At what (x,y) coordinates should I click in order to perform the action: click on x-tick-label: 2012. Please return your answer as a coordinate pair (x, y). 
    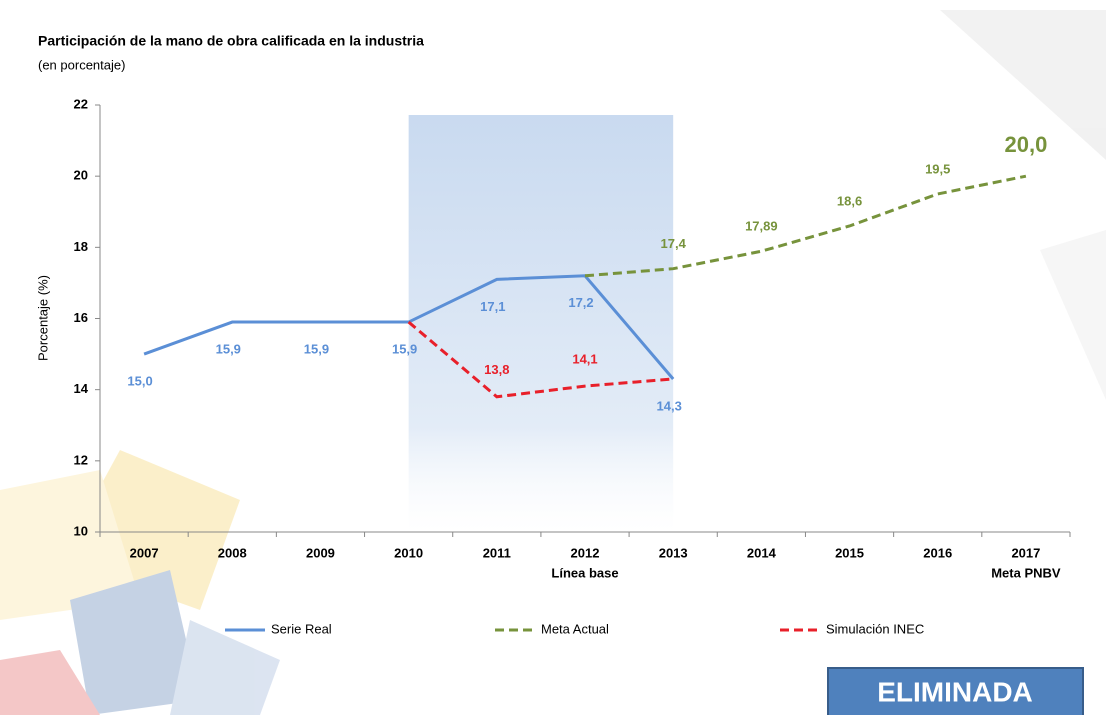
    Looking at the image, I should click on (585, 552).